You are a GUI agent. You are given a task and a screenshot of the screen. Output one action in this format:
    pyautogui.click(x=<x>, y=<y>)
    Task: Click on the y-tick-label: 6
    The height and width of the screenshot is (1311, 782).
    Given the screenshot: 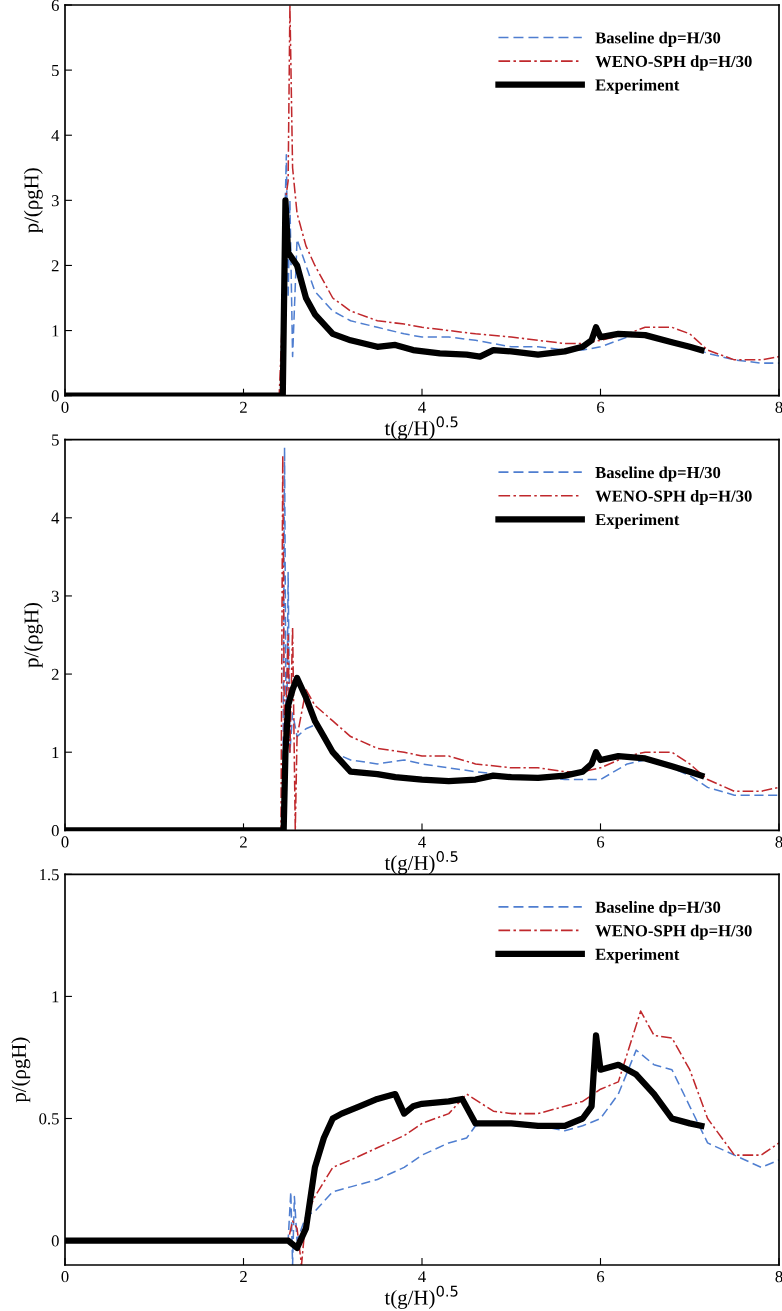 What is the action you would take?
    pyautogui.click(x=55, y=5)
    